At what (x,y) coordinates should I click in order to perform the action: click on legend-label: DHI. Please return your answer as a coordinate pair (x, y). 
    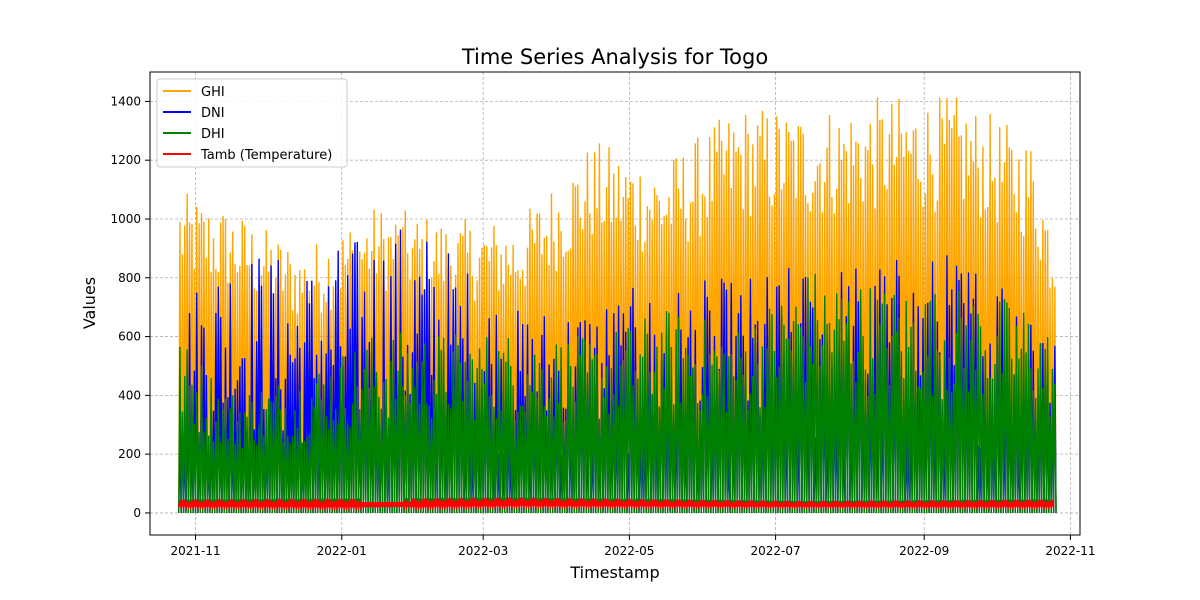
    Looking at the image, I should click on (213, 134).